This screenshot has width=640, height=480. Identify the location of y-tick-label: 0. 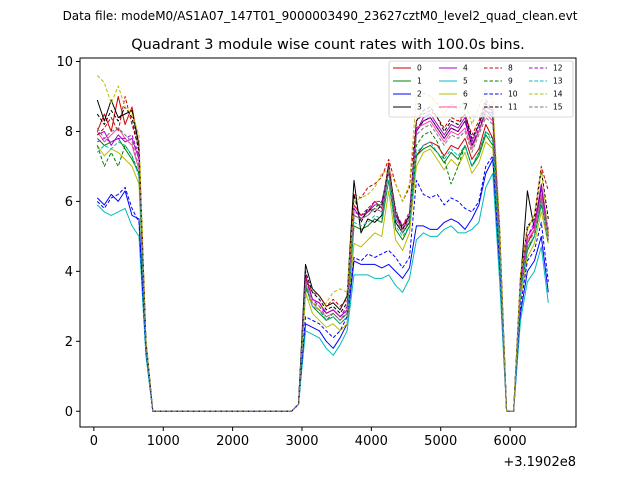
(69, 412).